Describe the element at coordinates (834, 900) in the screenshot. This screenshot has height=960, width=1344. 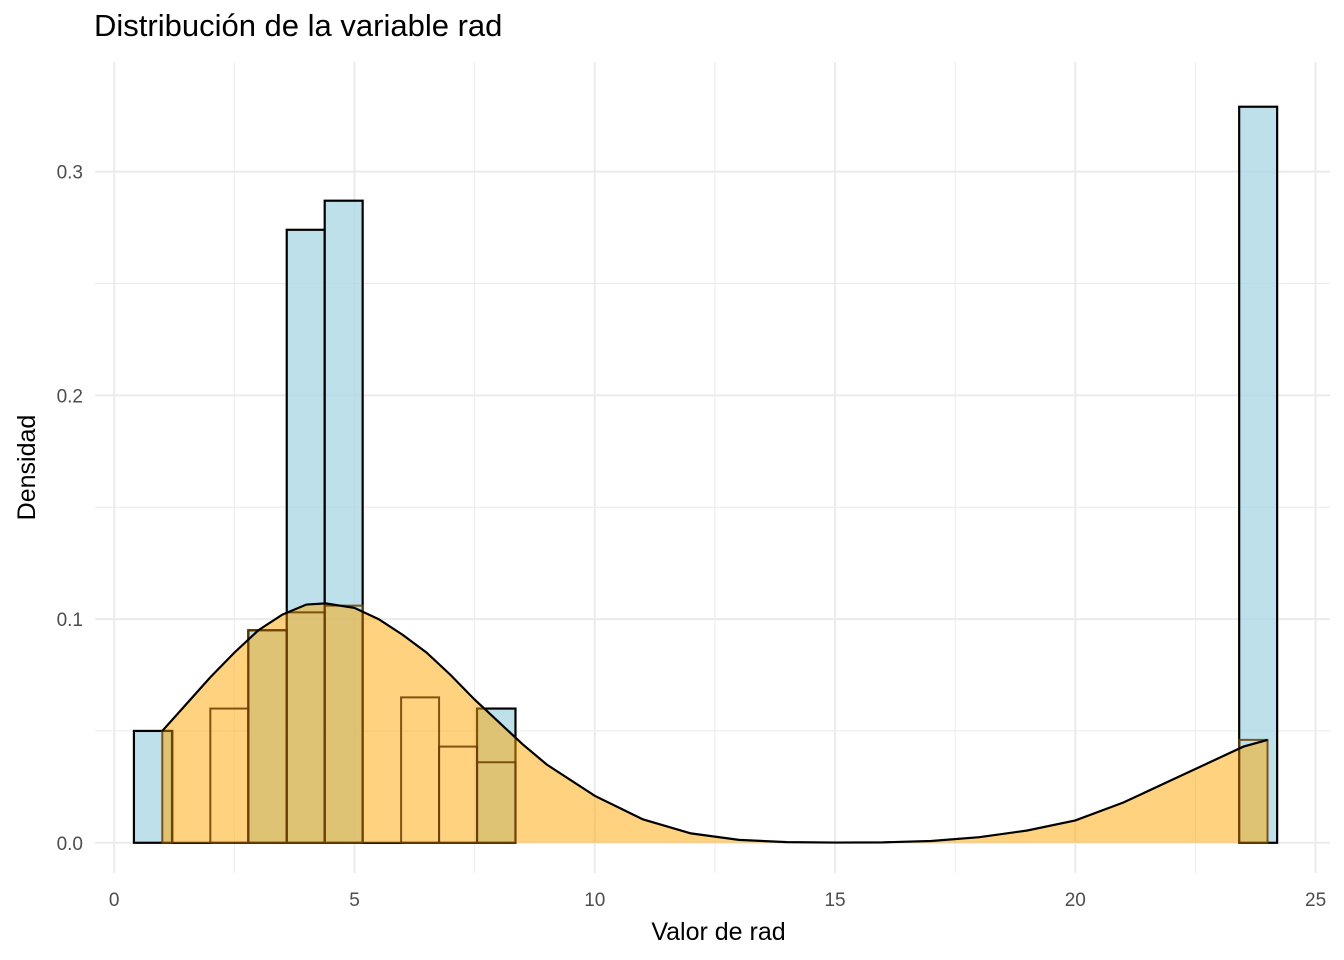
I see `x-tick-label: 15` at that location.